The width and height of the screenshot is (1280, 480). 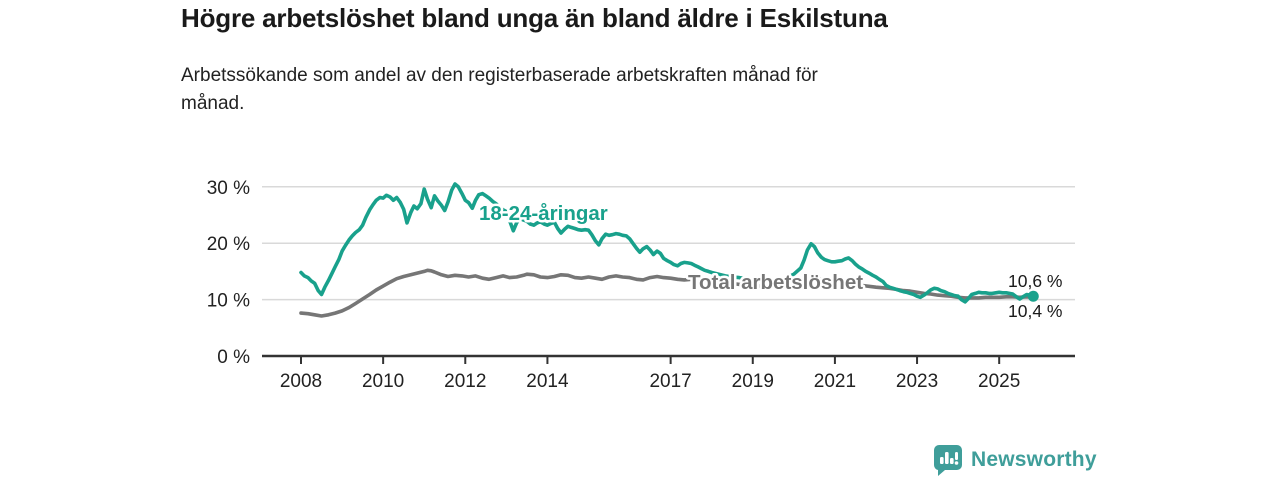 What do you see at coordinates (465, 381) in the screenshot?
I see `x-tick-label: 2012` at bounding box center [465, 381].